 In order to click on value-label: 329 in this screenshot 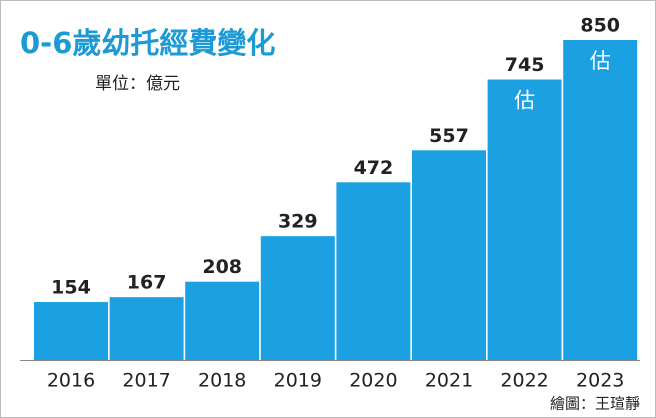, I will do `click(298, 222)`.